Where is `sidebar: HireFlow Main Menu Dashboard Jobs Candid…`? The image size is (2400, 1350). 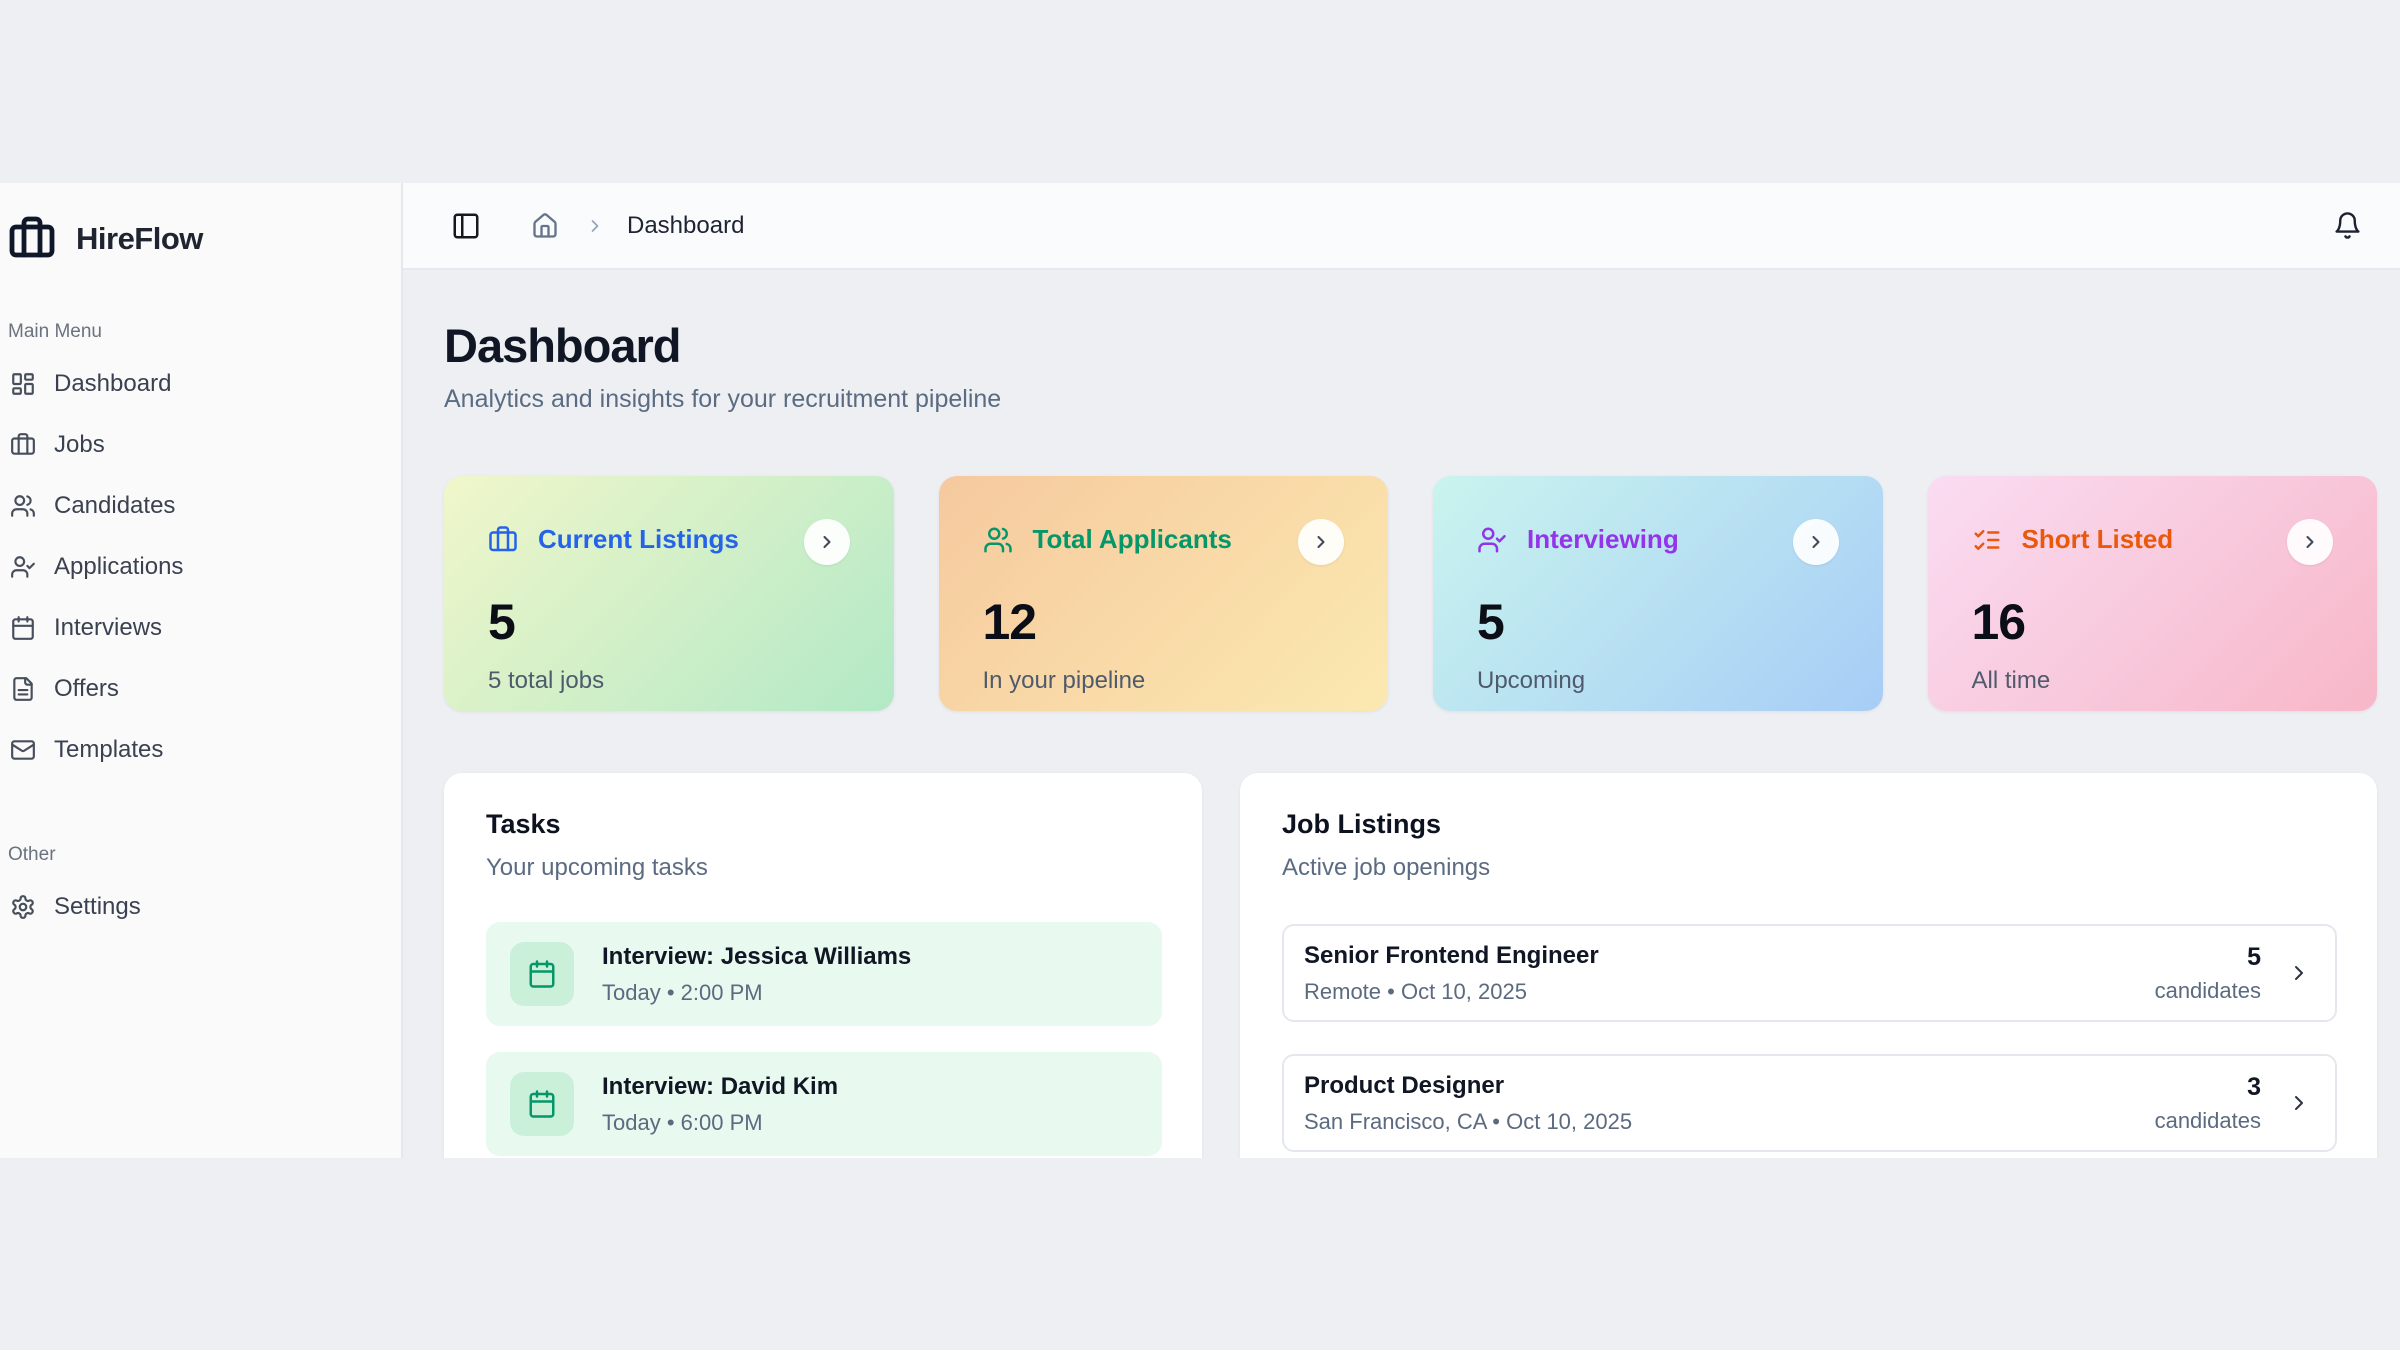
sidebar: HireFlow Main Menu Dashboard Jobs Candid… is located at coordinates (201, 670).